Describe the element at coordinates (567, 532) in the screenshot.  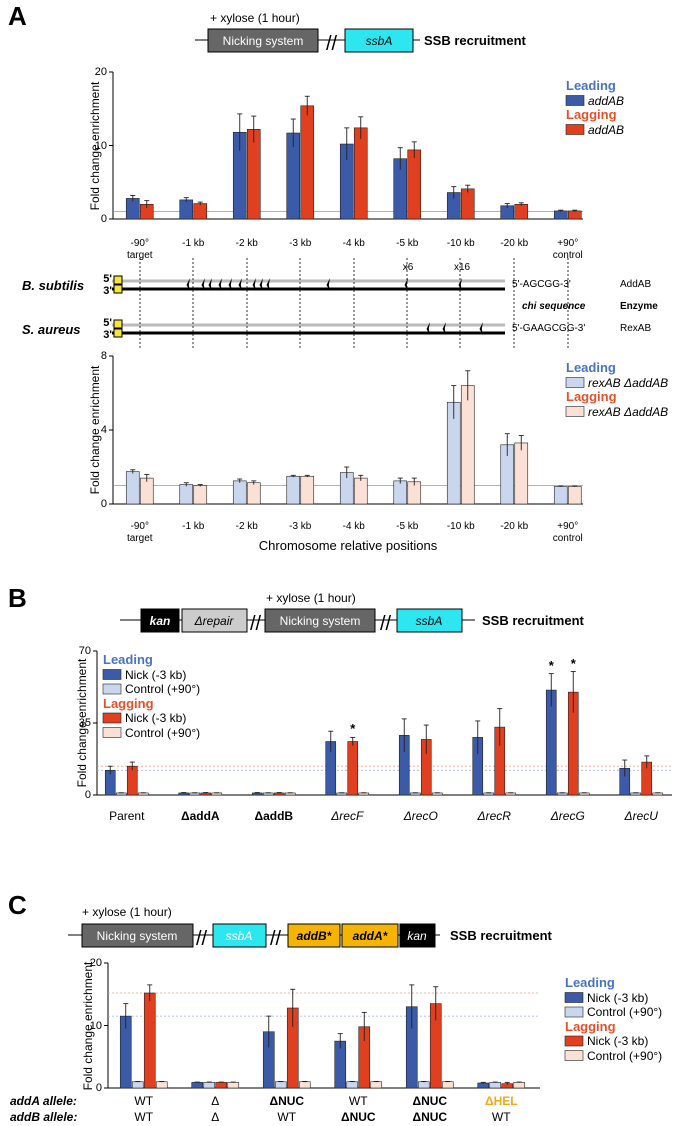
I see `x-tick-label: +90° control` at that location.